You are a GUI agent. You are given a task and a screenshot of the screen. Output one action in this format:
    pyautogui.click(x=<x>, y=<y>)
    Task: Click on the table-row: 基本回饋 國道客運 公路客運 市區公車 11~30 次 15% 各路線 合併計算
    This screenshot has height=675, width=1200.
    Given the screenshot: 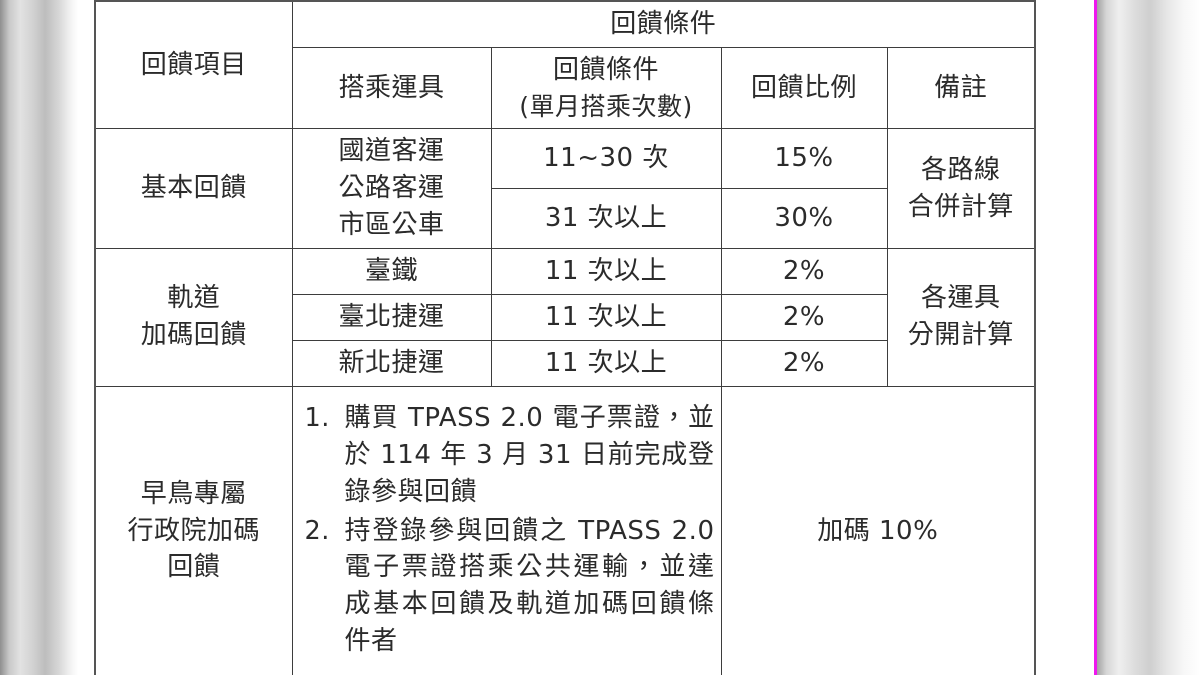 What is the action you would take?
    pyautogui.click(x=565, y=189)
    